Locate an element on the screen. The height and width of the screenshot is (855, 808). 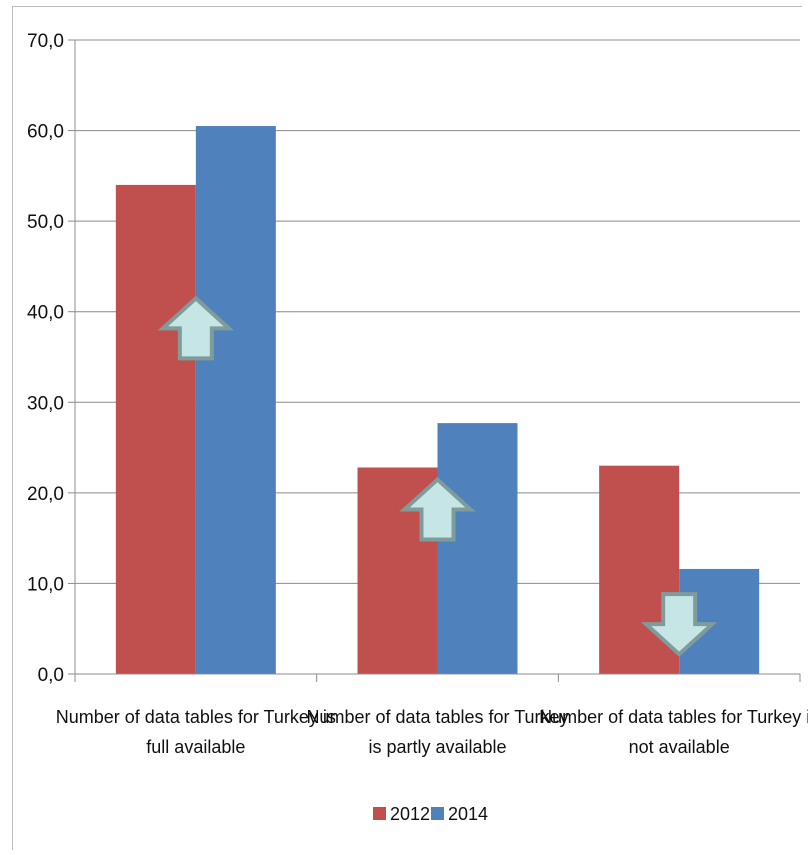
x-category-label: Number of data tables for Turkey is located at coordinates (437, 717).